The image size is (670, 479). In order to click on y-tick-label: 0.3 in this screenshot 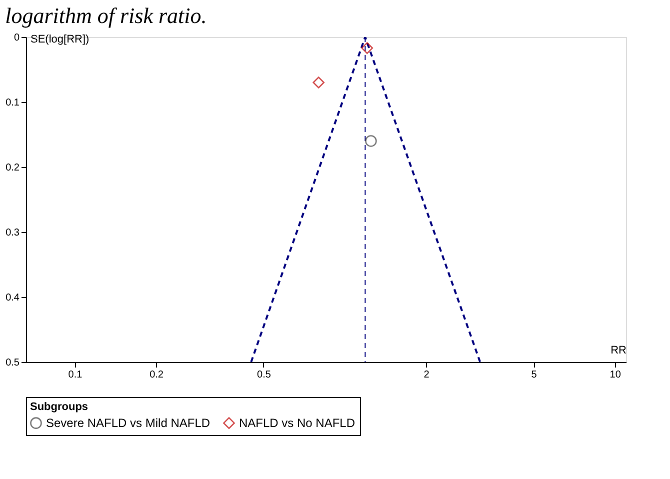, I will do `click(13, 233)`.